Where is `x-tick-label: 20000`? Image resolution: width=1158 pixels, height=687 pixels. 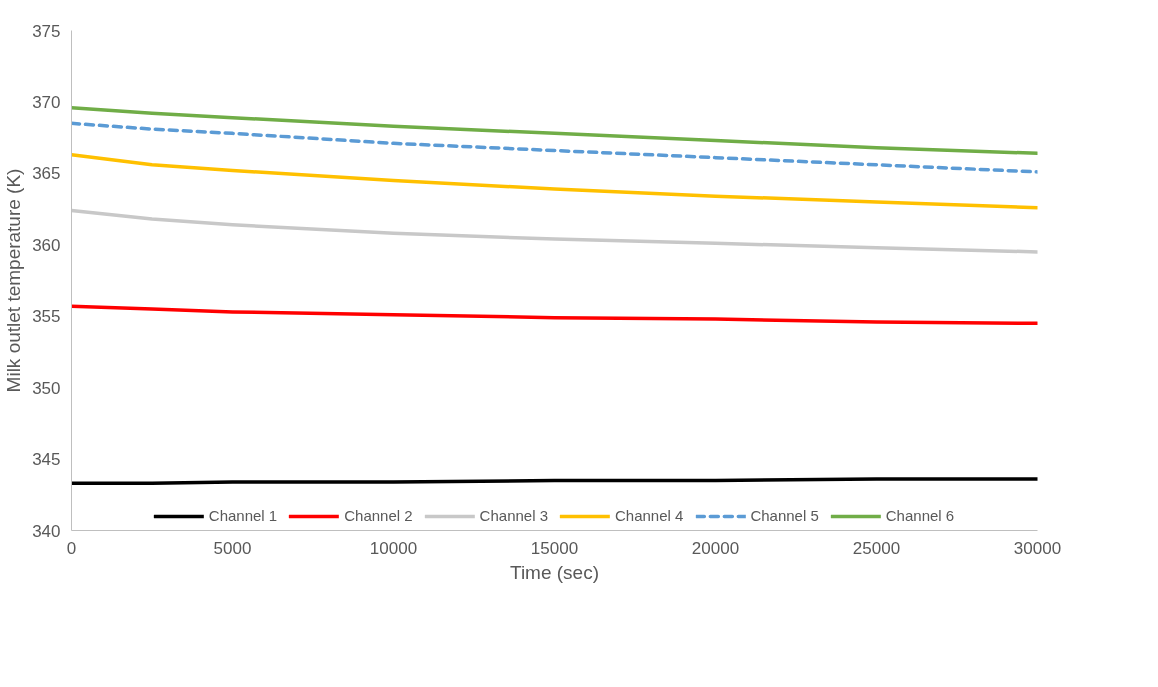
x-tick-label: 20000 is located at coordinates (715, 548).